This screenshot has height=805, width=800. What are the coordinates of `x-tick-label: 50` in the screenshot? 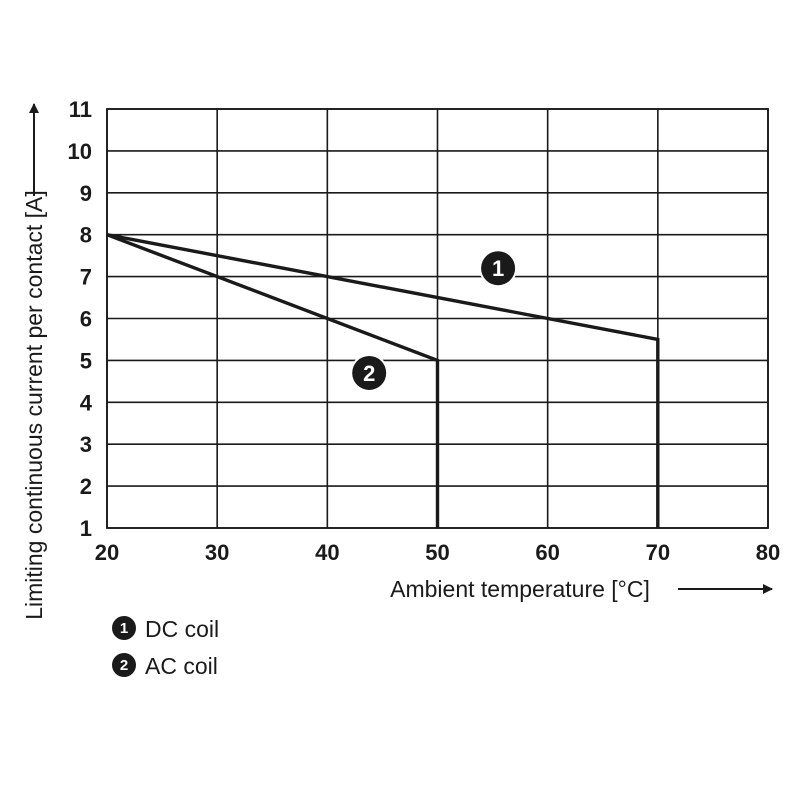 It's located at (437, 552).